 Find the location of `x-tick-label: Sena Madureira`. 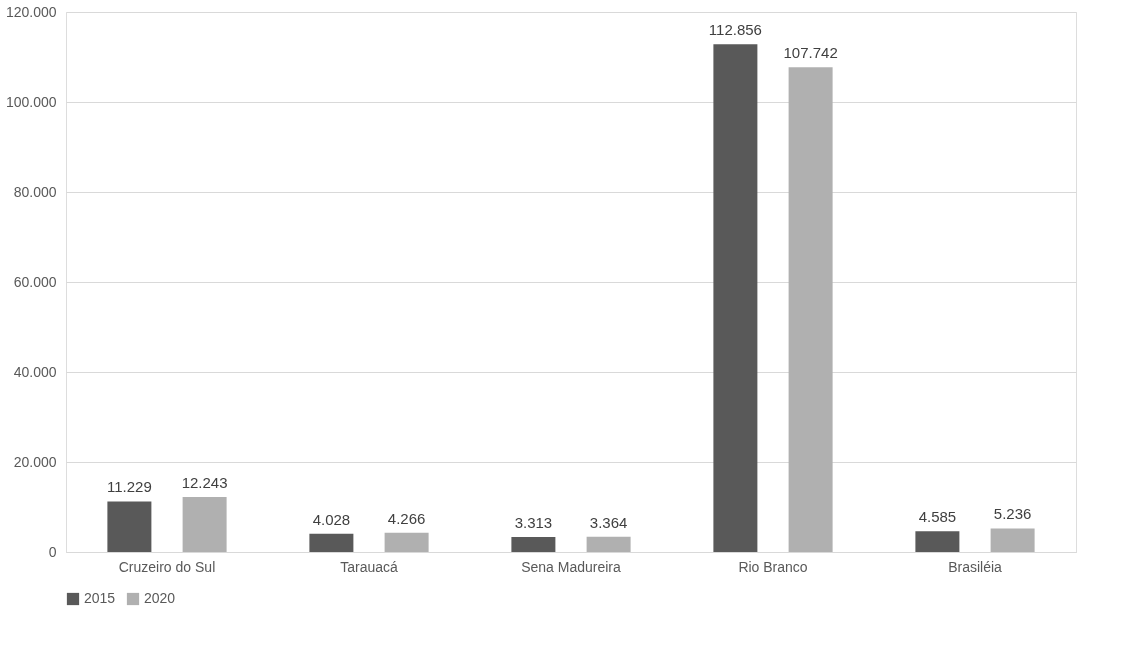

x-tick-label: Sena Madureira is located at coordinates (571, 566).